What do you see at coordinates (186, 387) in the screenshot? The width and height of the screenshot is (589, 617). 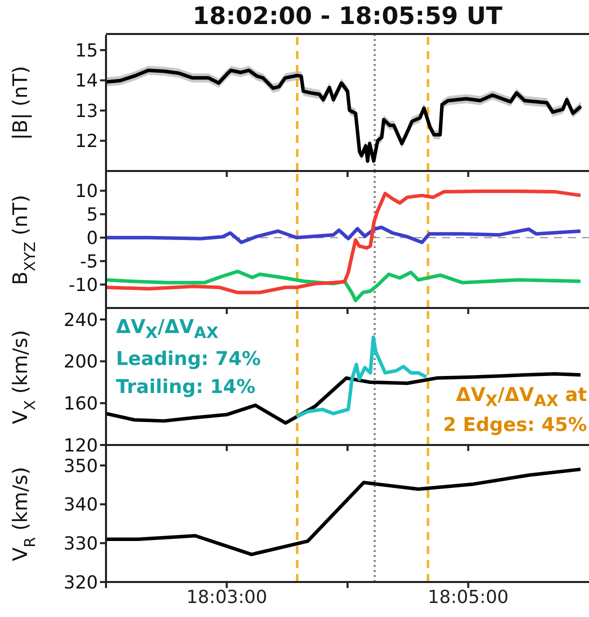 I see `annotation: Trailing: 14%` at bounding box center [186, 387].